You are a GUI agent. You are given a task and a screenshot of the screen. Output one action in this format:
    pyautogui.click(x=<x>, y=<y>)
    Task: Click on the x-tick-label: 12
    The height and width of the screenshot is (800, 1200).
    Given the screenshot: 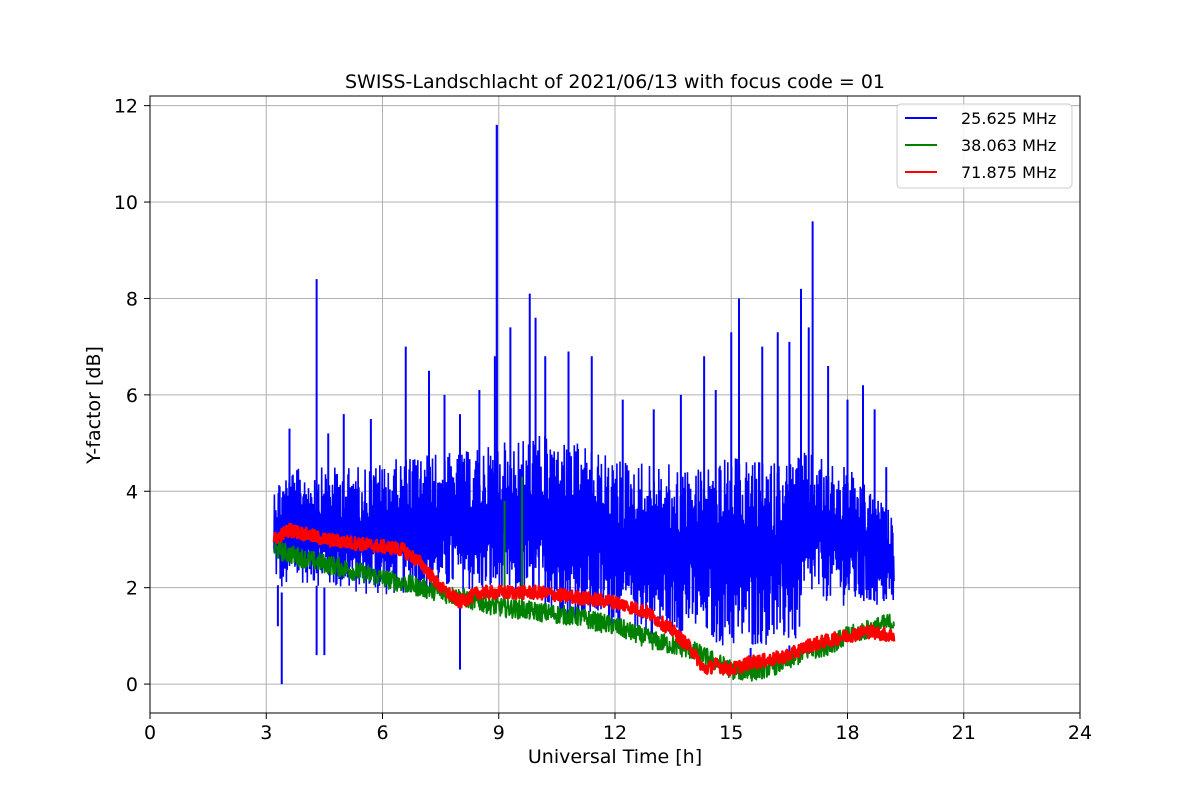 What is the action you would take?
    pyautogui.click(x=615, y=733)
    